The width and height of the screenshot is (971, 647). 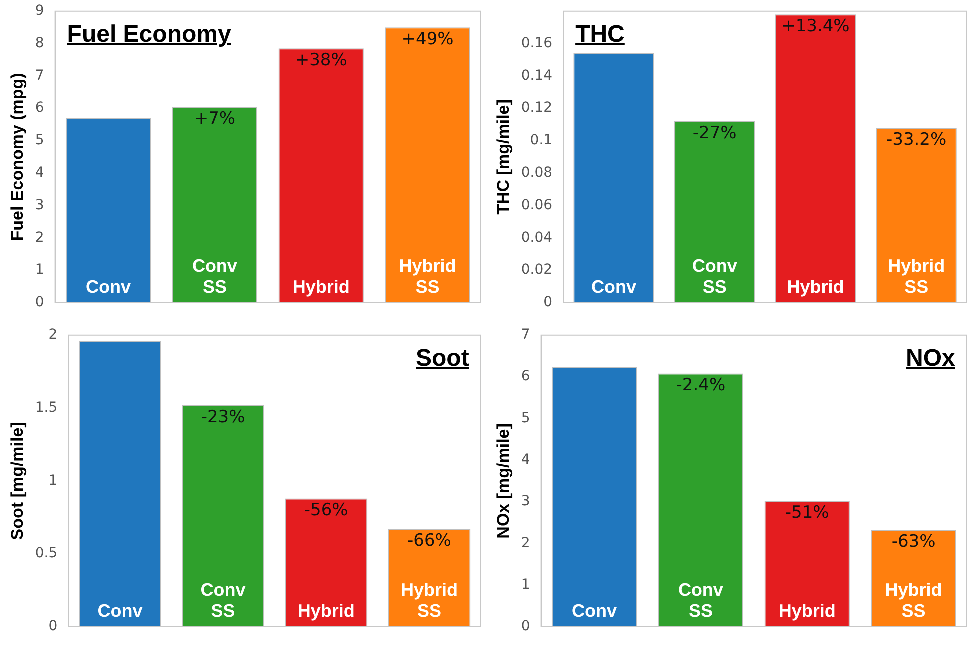 I want to click on annotation: -51%, so click(x=807, y=513).